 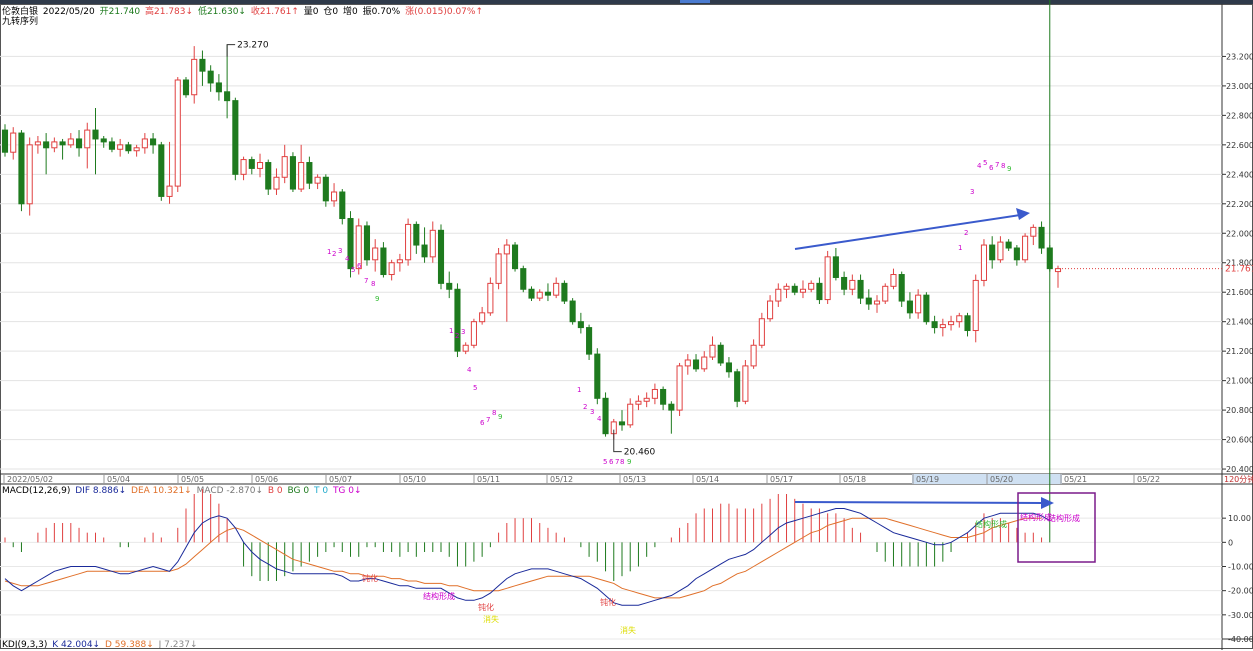 What do you see at coordinates (927, 479) in the screenshot?
I see `date-tick-label: 05/19` at bounding box center [927, 479].